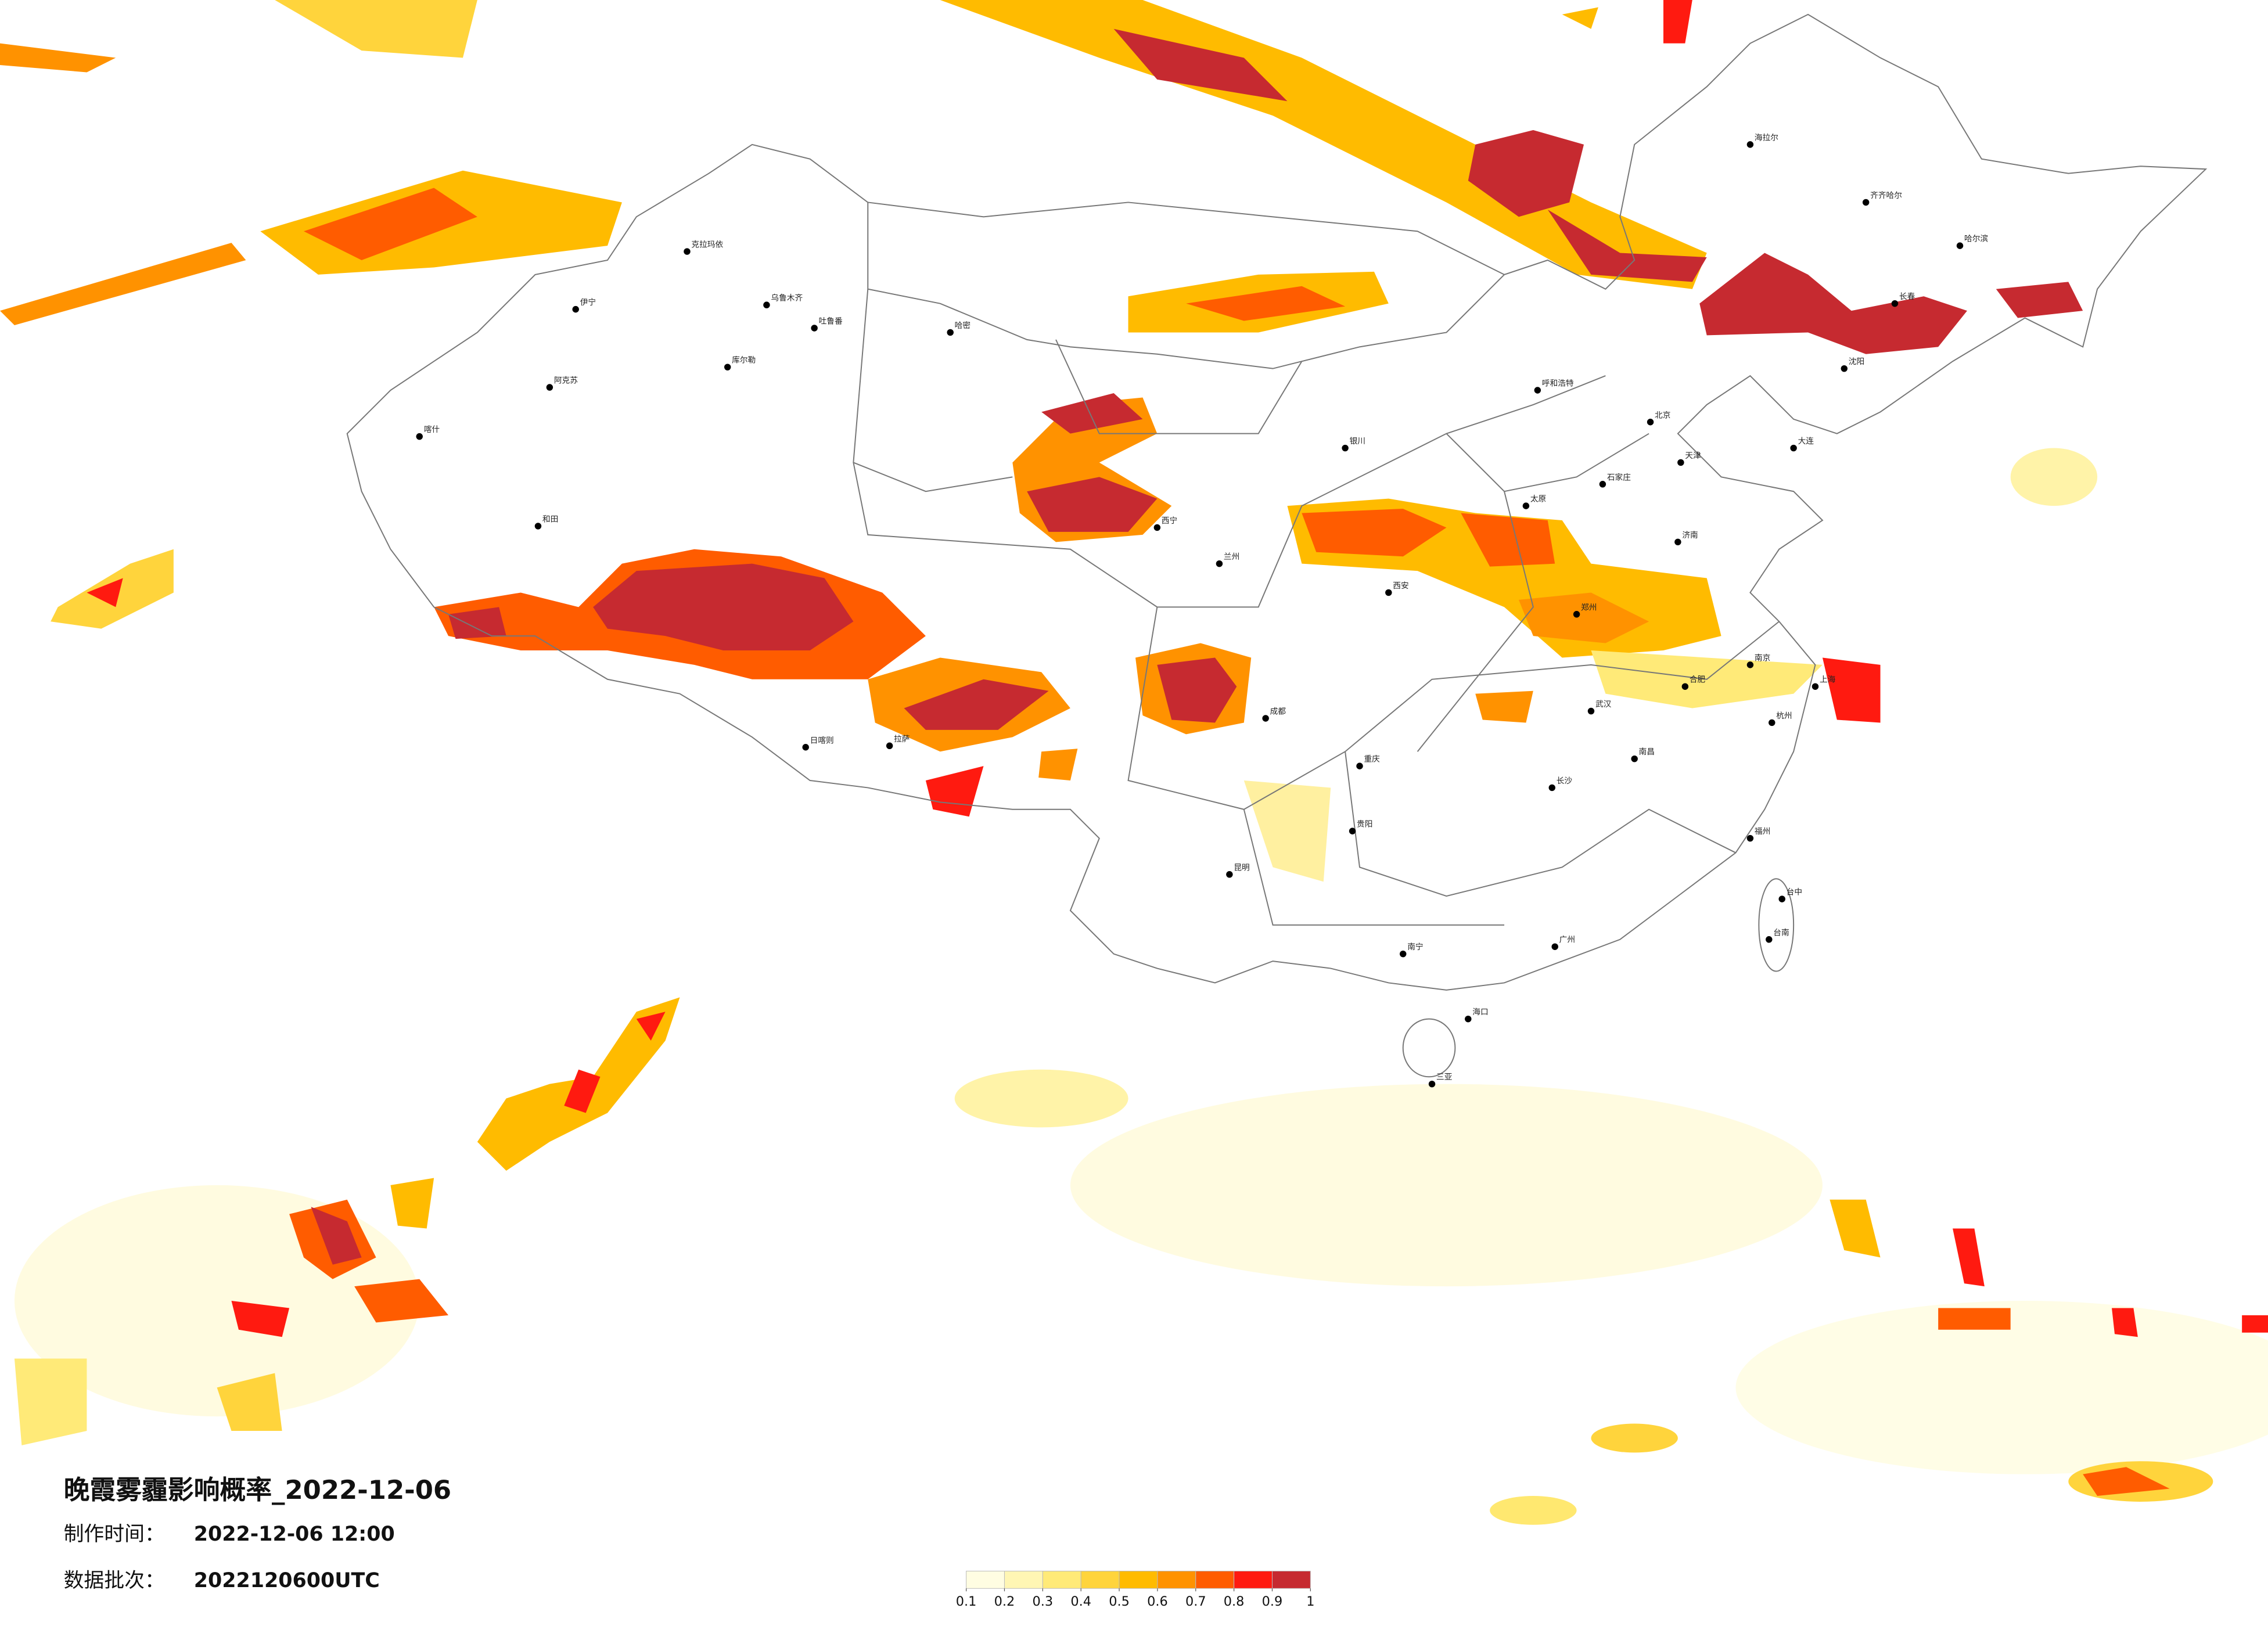 The image size is (2268, 1626). Describe the element at coordinates (1762, 831) in the screenshot. I see `city-label: 福州` at that location.